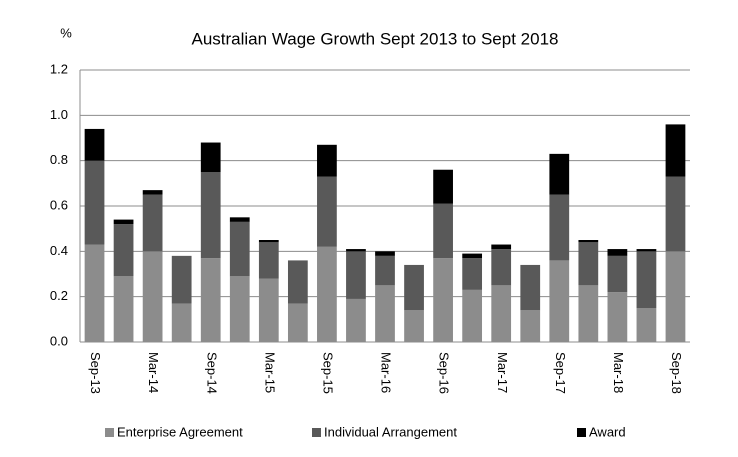 This screenshot has height=457, width=738. Describe the element at coordinates (59, 159) in the screenshot. I see `y-tick-label: 0.8` at that location.